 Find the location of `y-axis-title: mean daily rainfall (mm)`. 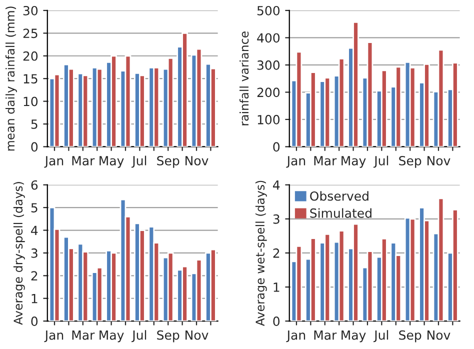

y-axis-title: mean daily rainfall (mm) is located at coordinates (11, 78).